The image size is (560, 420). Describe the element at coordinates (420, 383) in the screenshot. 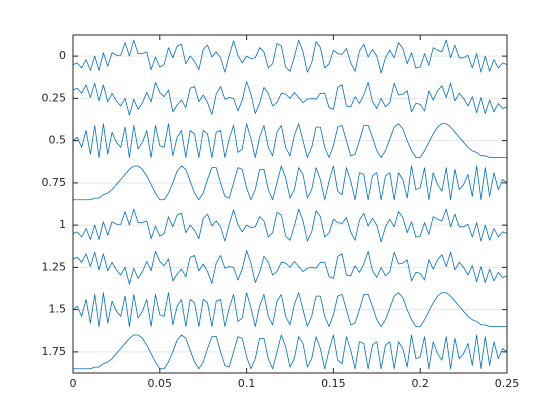

I see `x-tick-label: 0.2` at that location.